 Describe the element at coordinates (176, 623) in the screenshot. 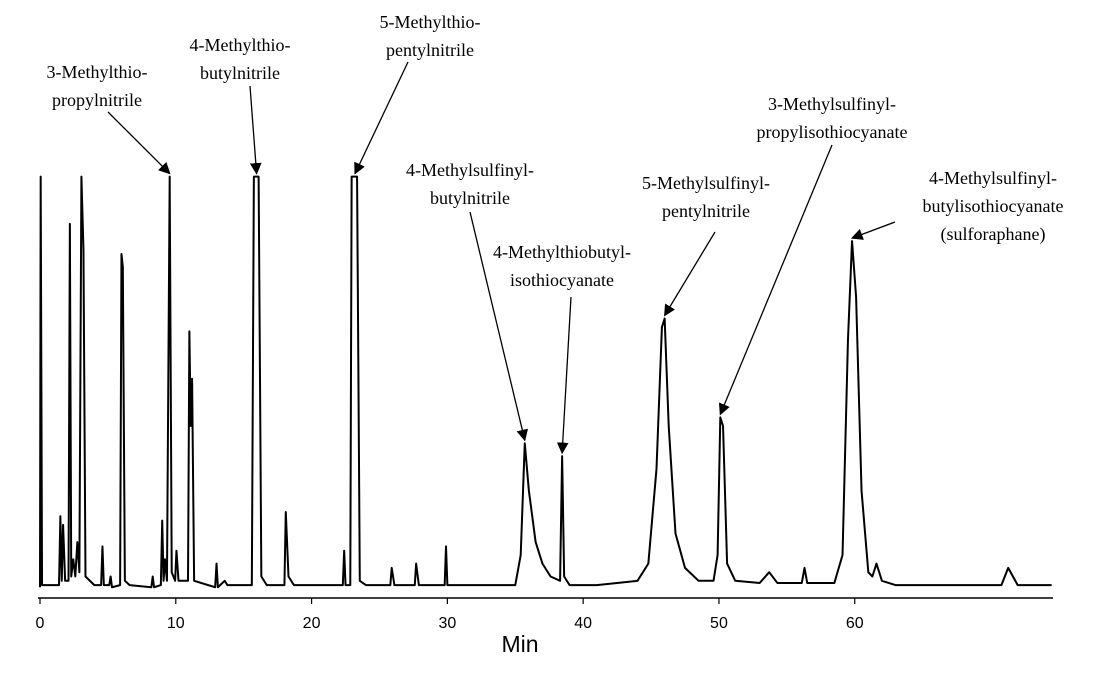

I see `x-tick-label: 10` at that location.